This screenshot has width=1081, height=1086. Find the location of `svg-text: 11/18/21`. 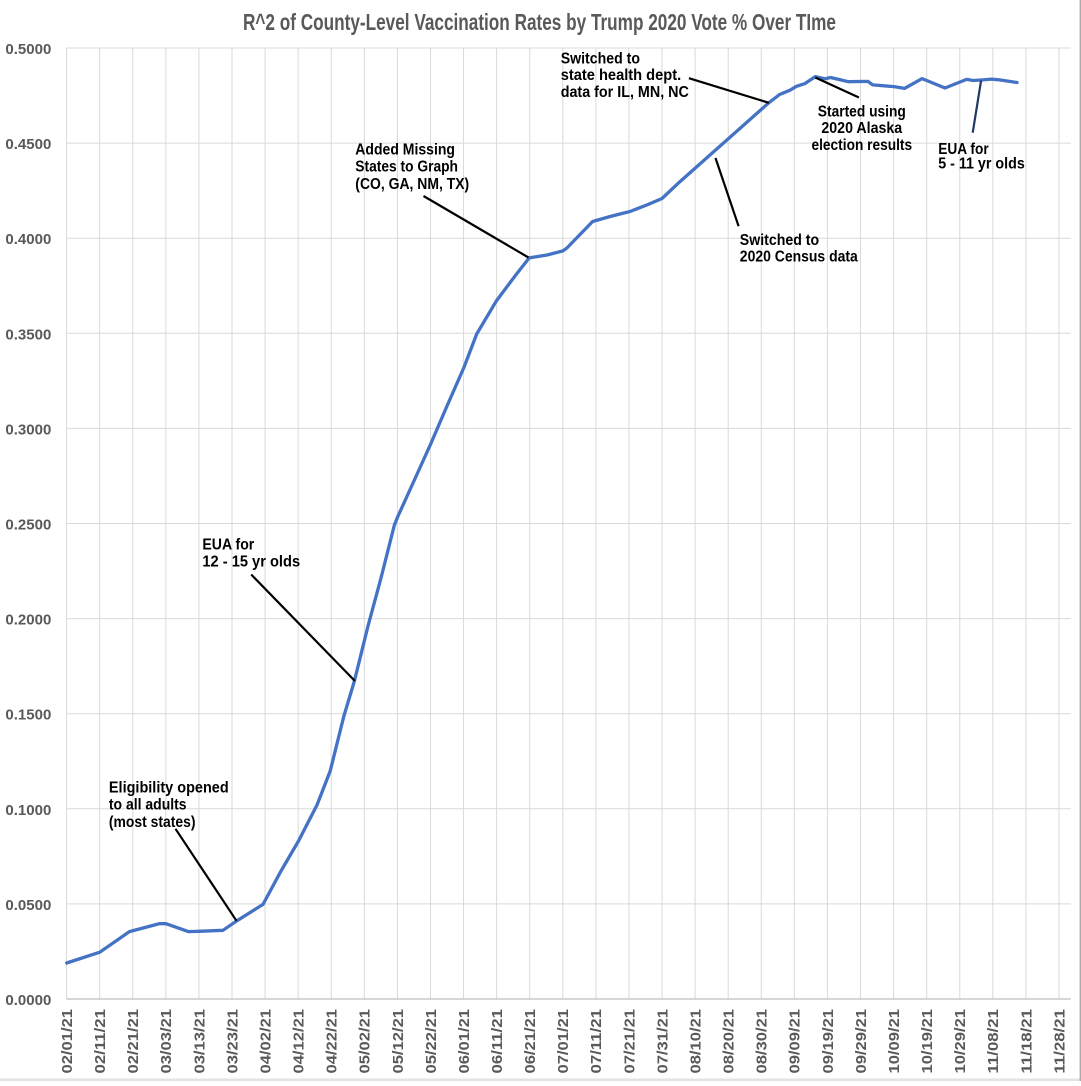

svg-text: 11/18/21 is located at coordinates (1026, 1041).